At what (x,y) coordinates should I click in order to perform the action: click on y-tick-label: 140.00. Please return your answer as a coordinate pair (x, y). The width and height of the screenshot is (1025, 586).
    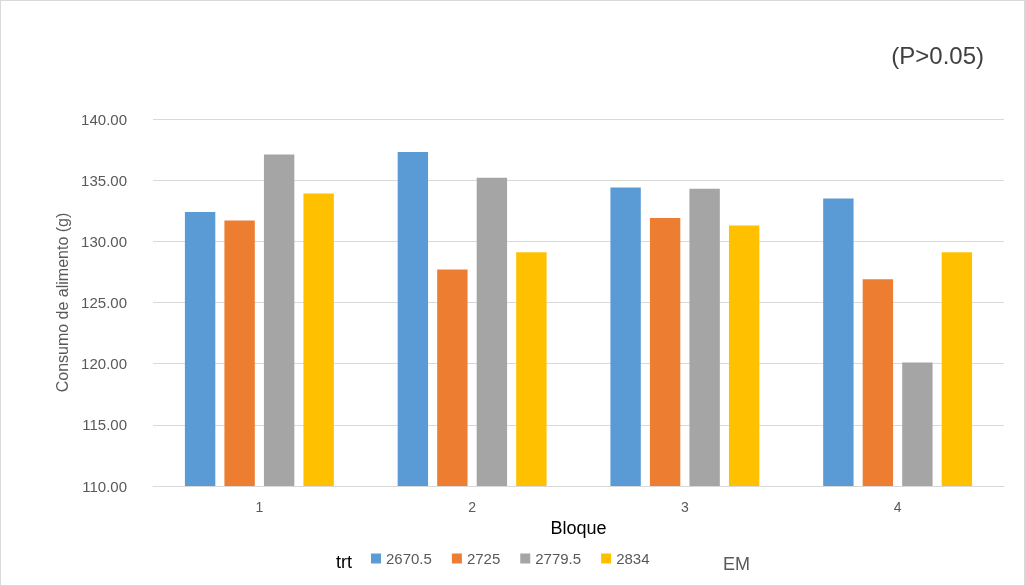
    Looking at the image, I should click on (104, 119).